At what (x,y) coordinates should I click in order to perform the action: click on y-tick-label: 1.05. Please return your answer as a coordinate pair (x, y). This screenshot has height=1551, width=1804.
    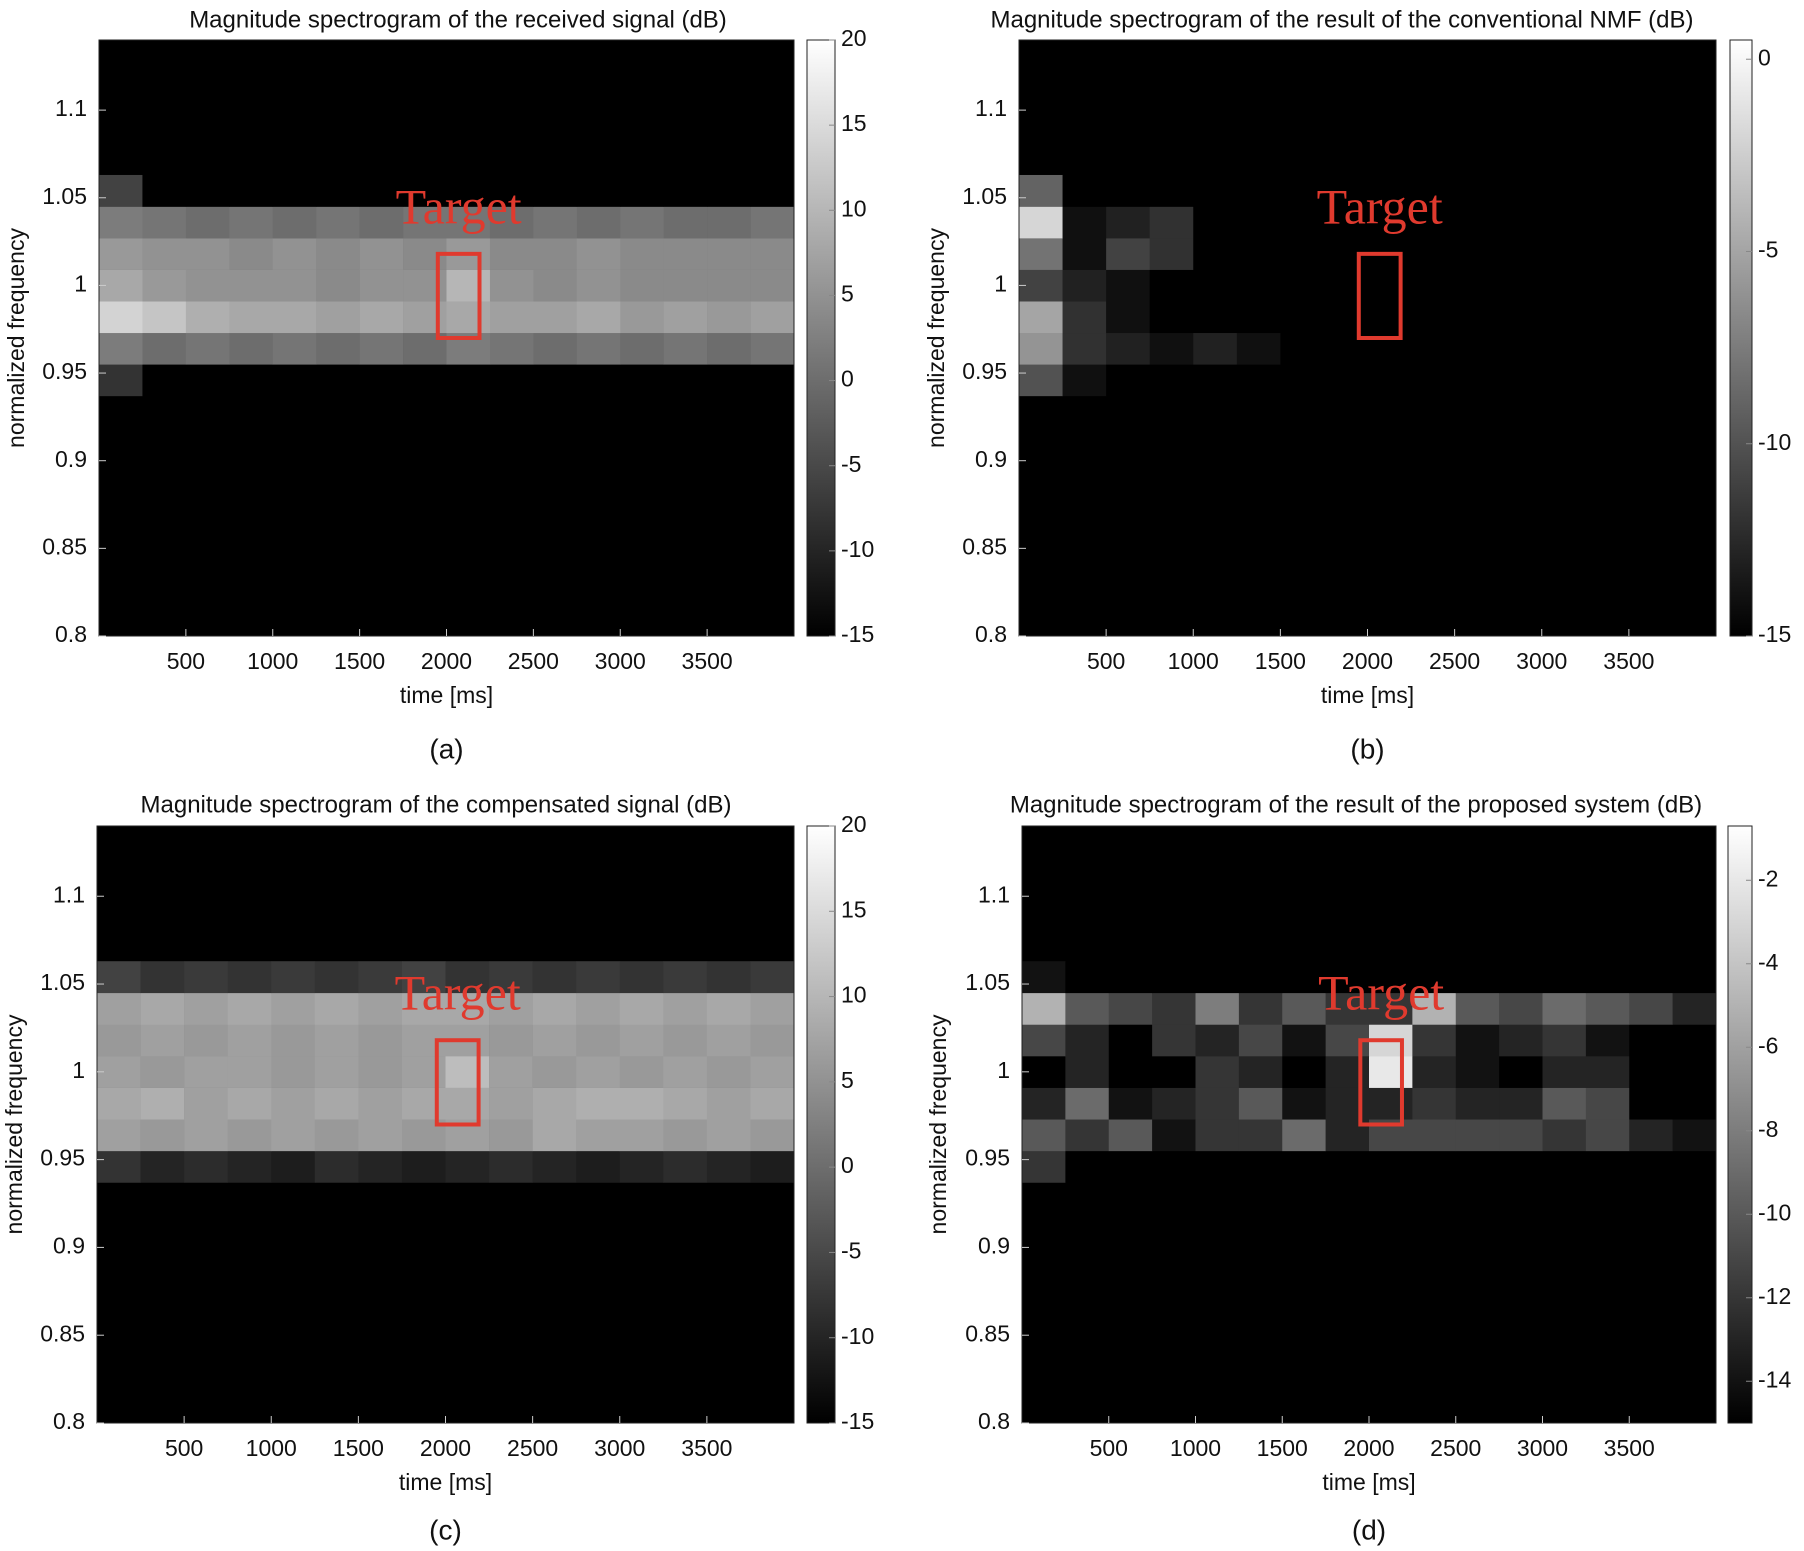
    Looking at the image, I should click on (984, 196).